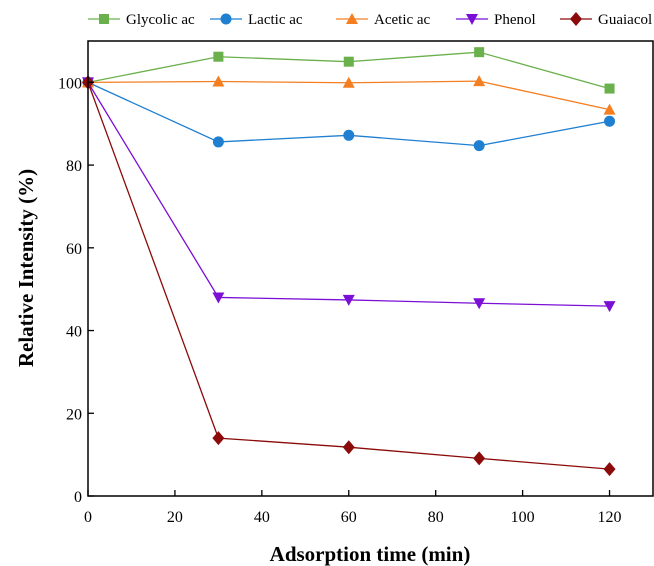 The height and width of the screenshot is (566, 654). I want to click on x-axis-title: Adsorption time (min), so click(370, 554).